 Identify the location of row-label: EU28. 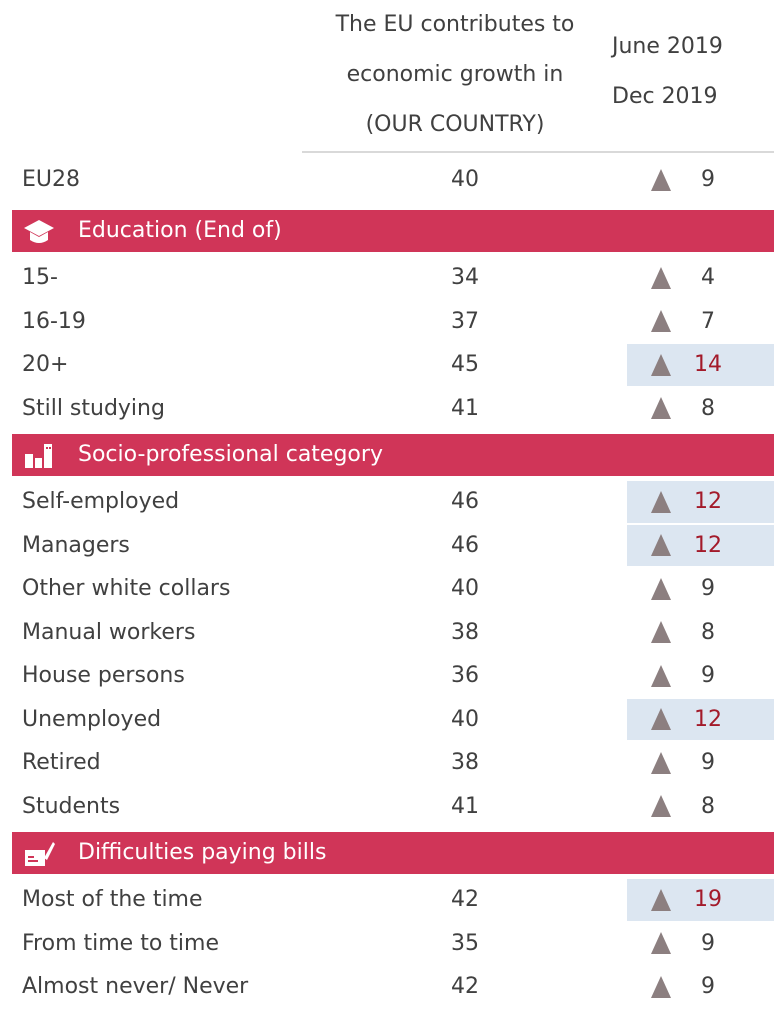
(51, 179).